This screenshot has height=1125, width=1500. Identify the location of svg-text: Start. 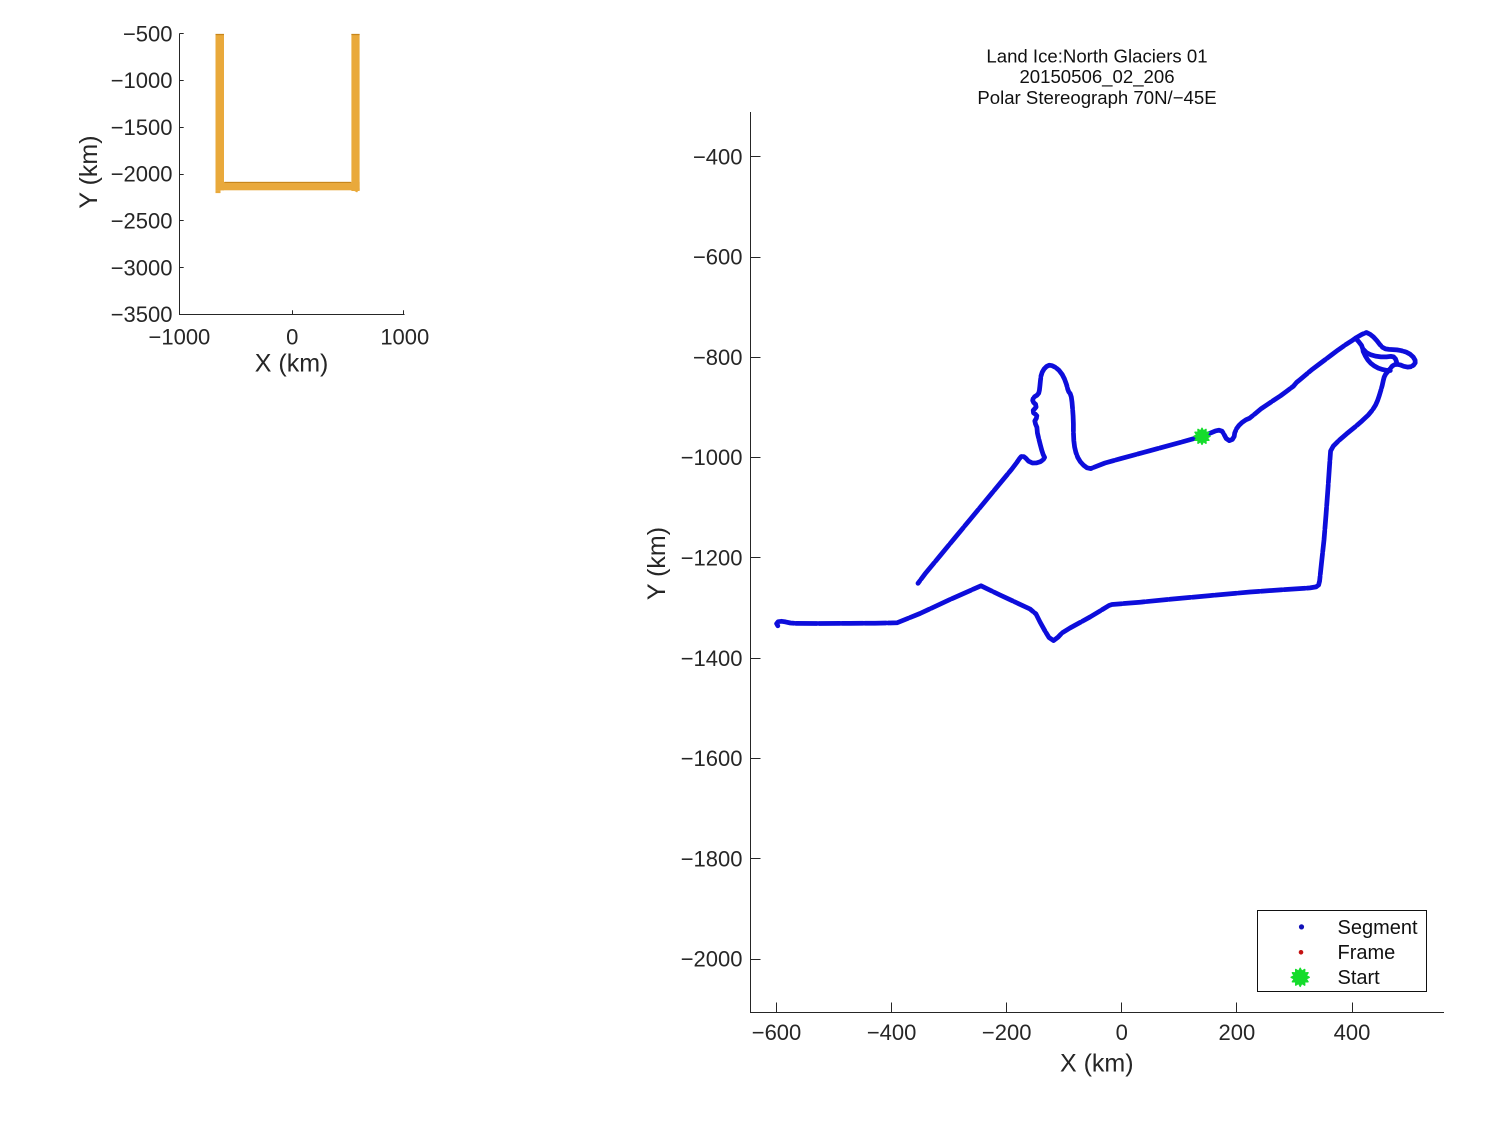
(1359, 978).